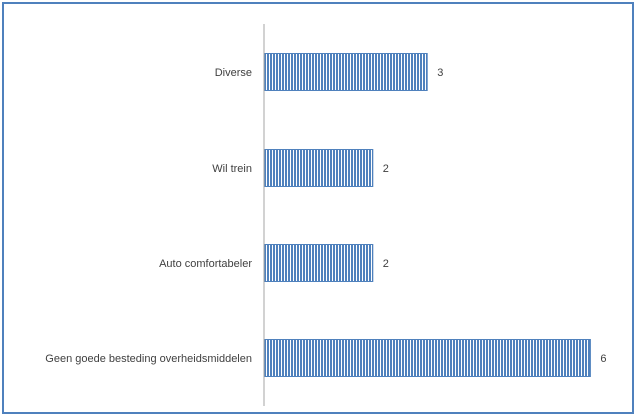 This screenshot has height=418, width=638. What do you see at coordinates (440, 73) in the screenshot?
I see `value-label: 3` at bounding box center [440, 73].